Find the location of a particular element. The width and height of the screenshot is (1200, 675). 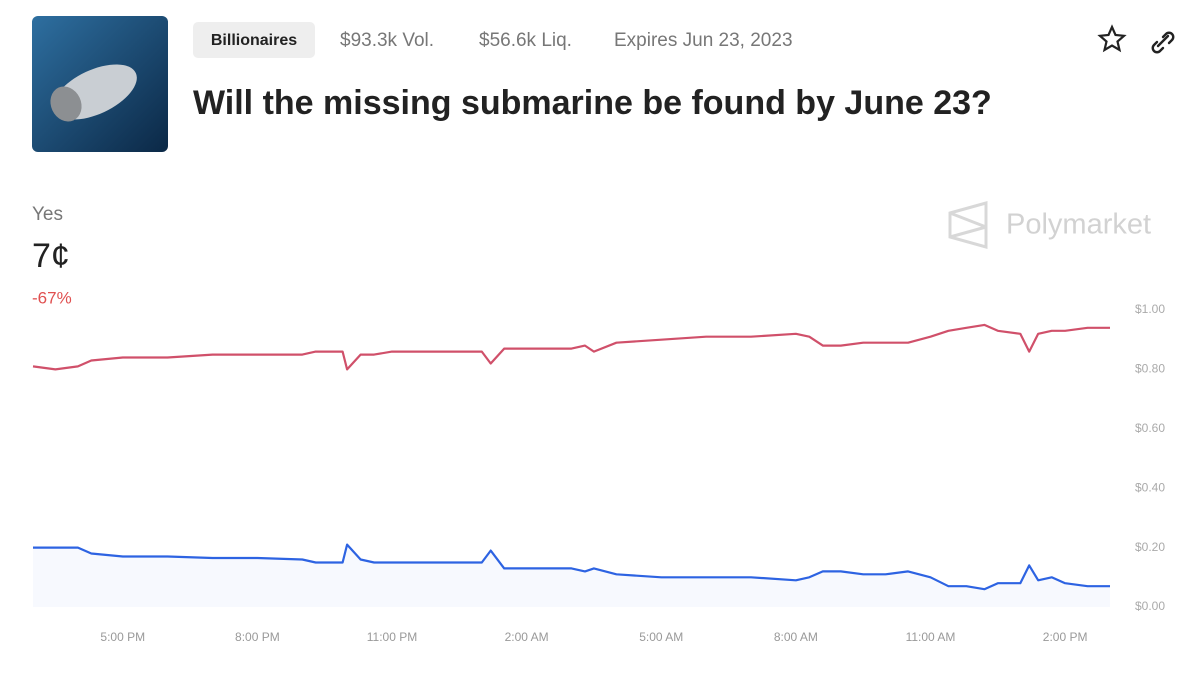

y-tick-label: $0.20 is located at coordinates (1150, 547).